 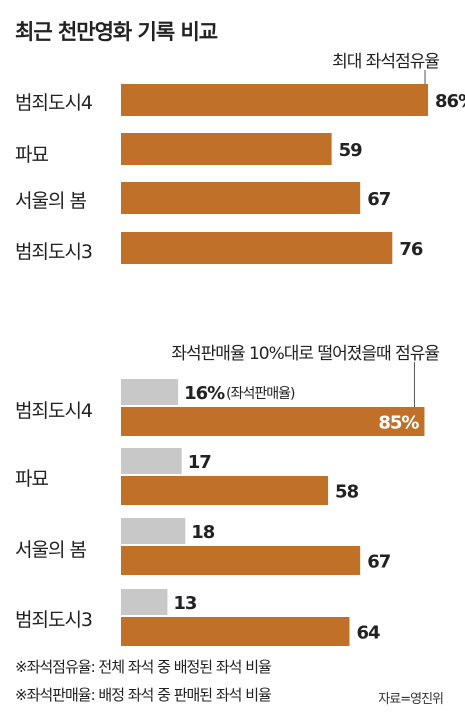 What do you see at coordinates (51, 201) in the screenshot?
I see `chart1-category-3: 서울의 봄` at bounding box center [51, 201].